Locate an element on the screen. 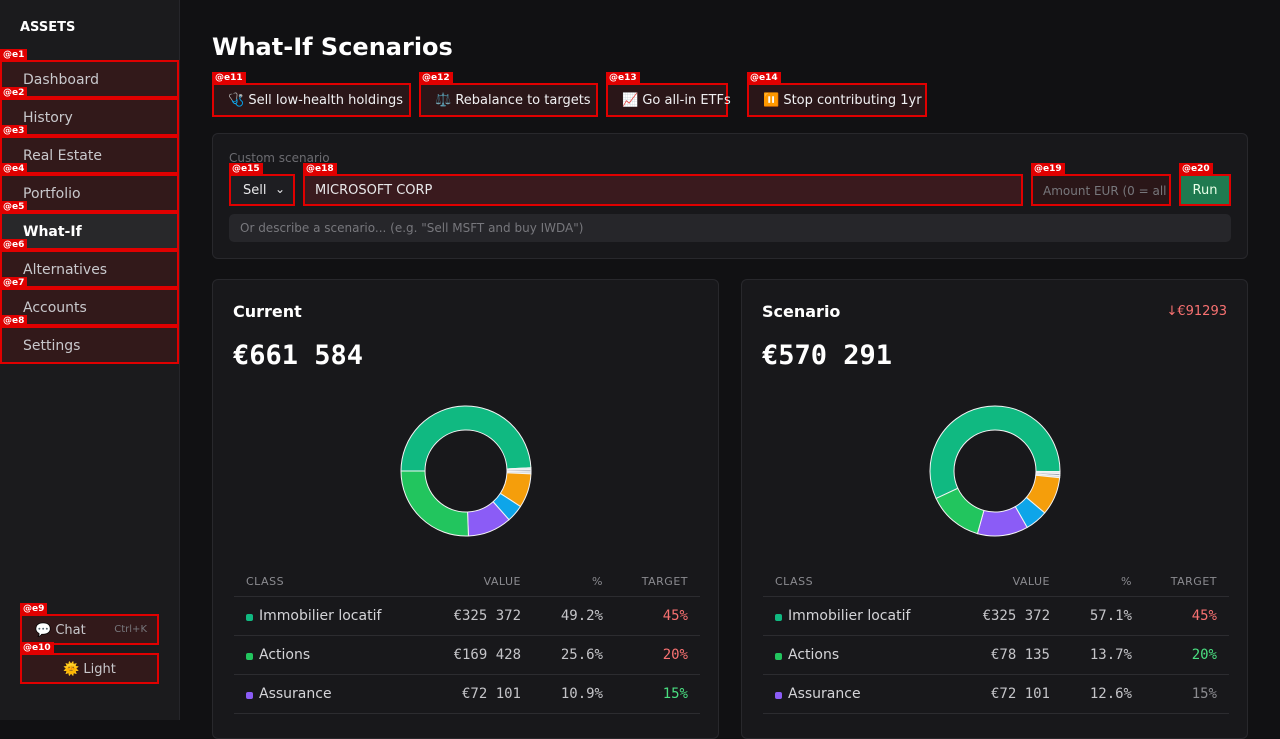 The height and width of the screenshot is (739, 1280). annotation-tag: @e9 is located at coordinates (34, 609).